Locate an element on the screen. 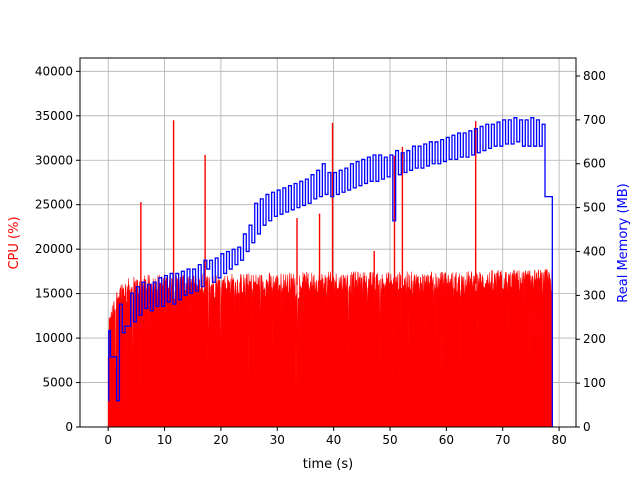  y-left-tick-label: 20000 is located at coordinates (54, 249).